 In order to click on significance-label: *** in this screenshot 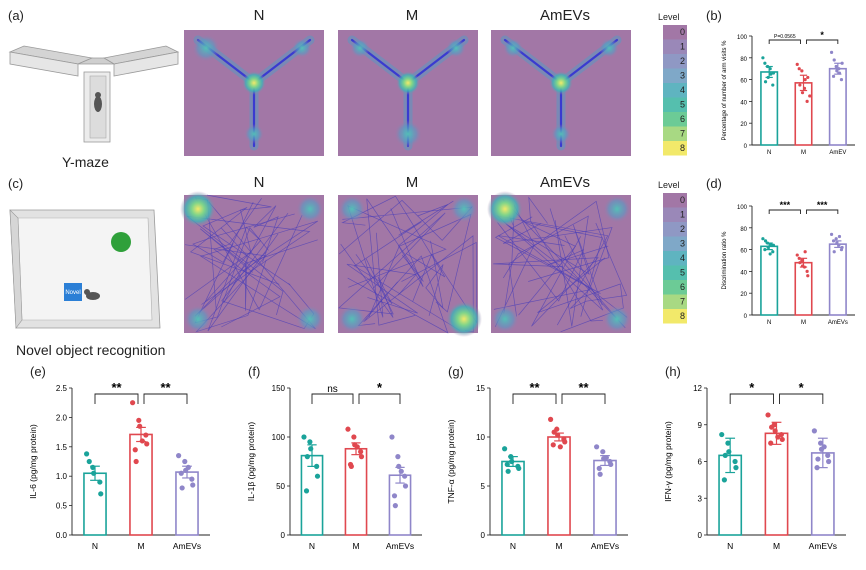, I will do `click(822, 205)`.